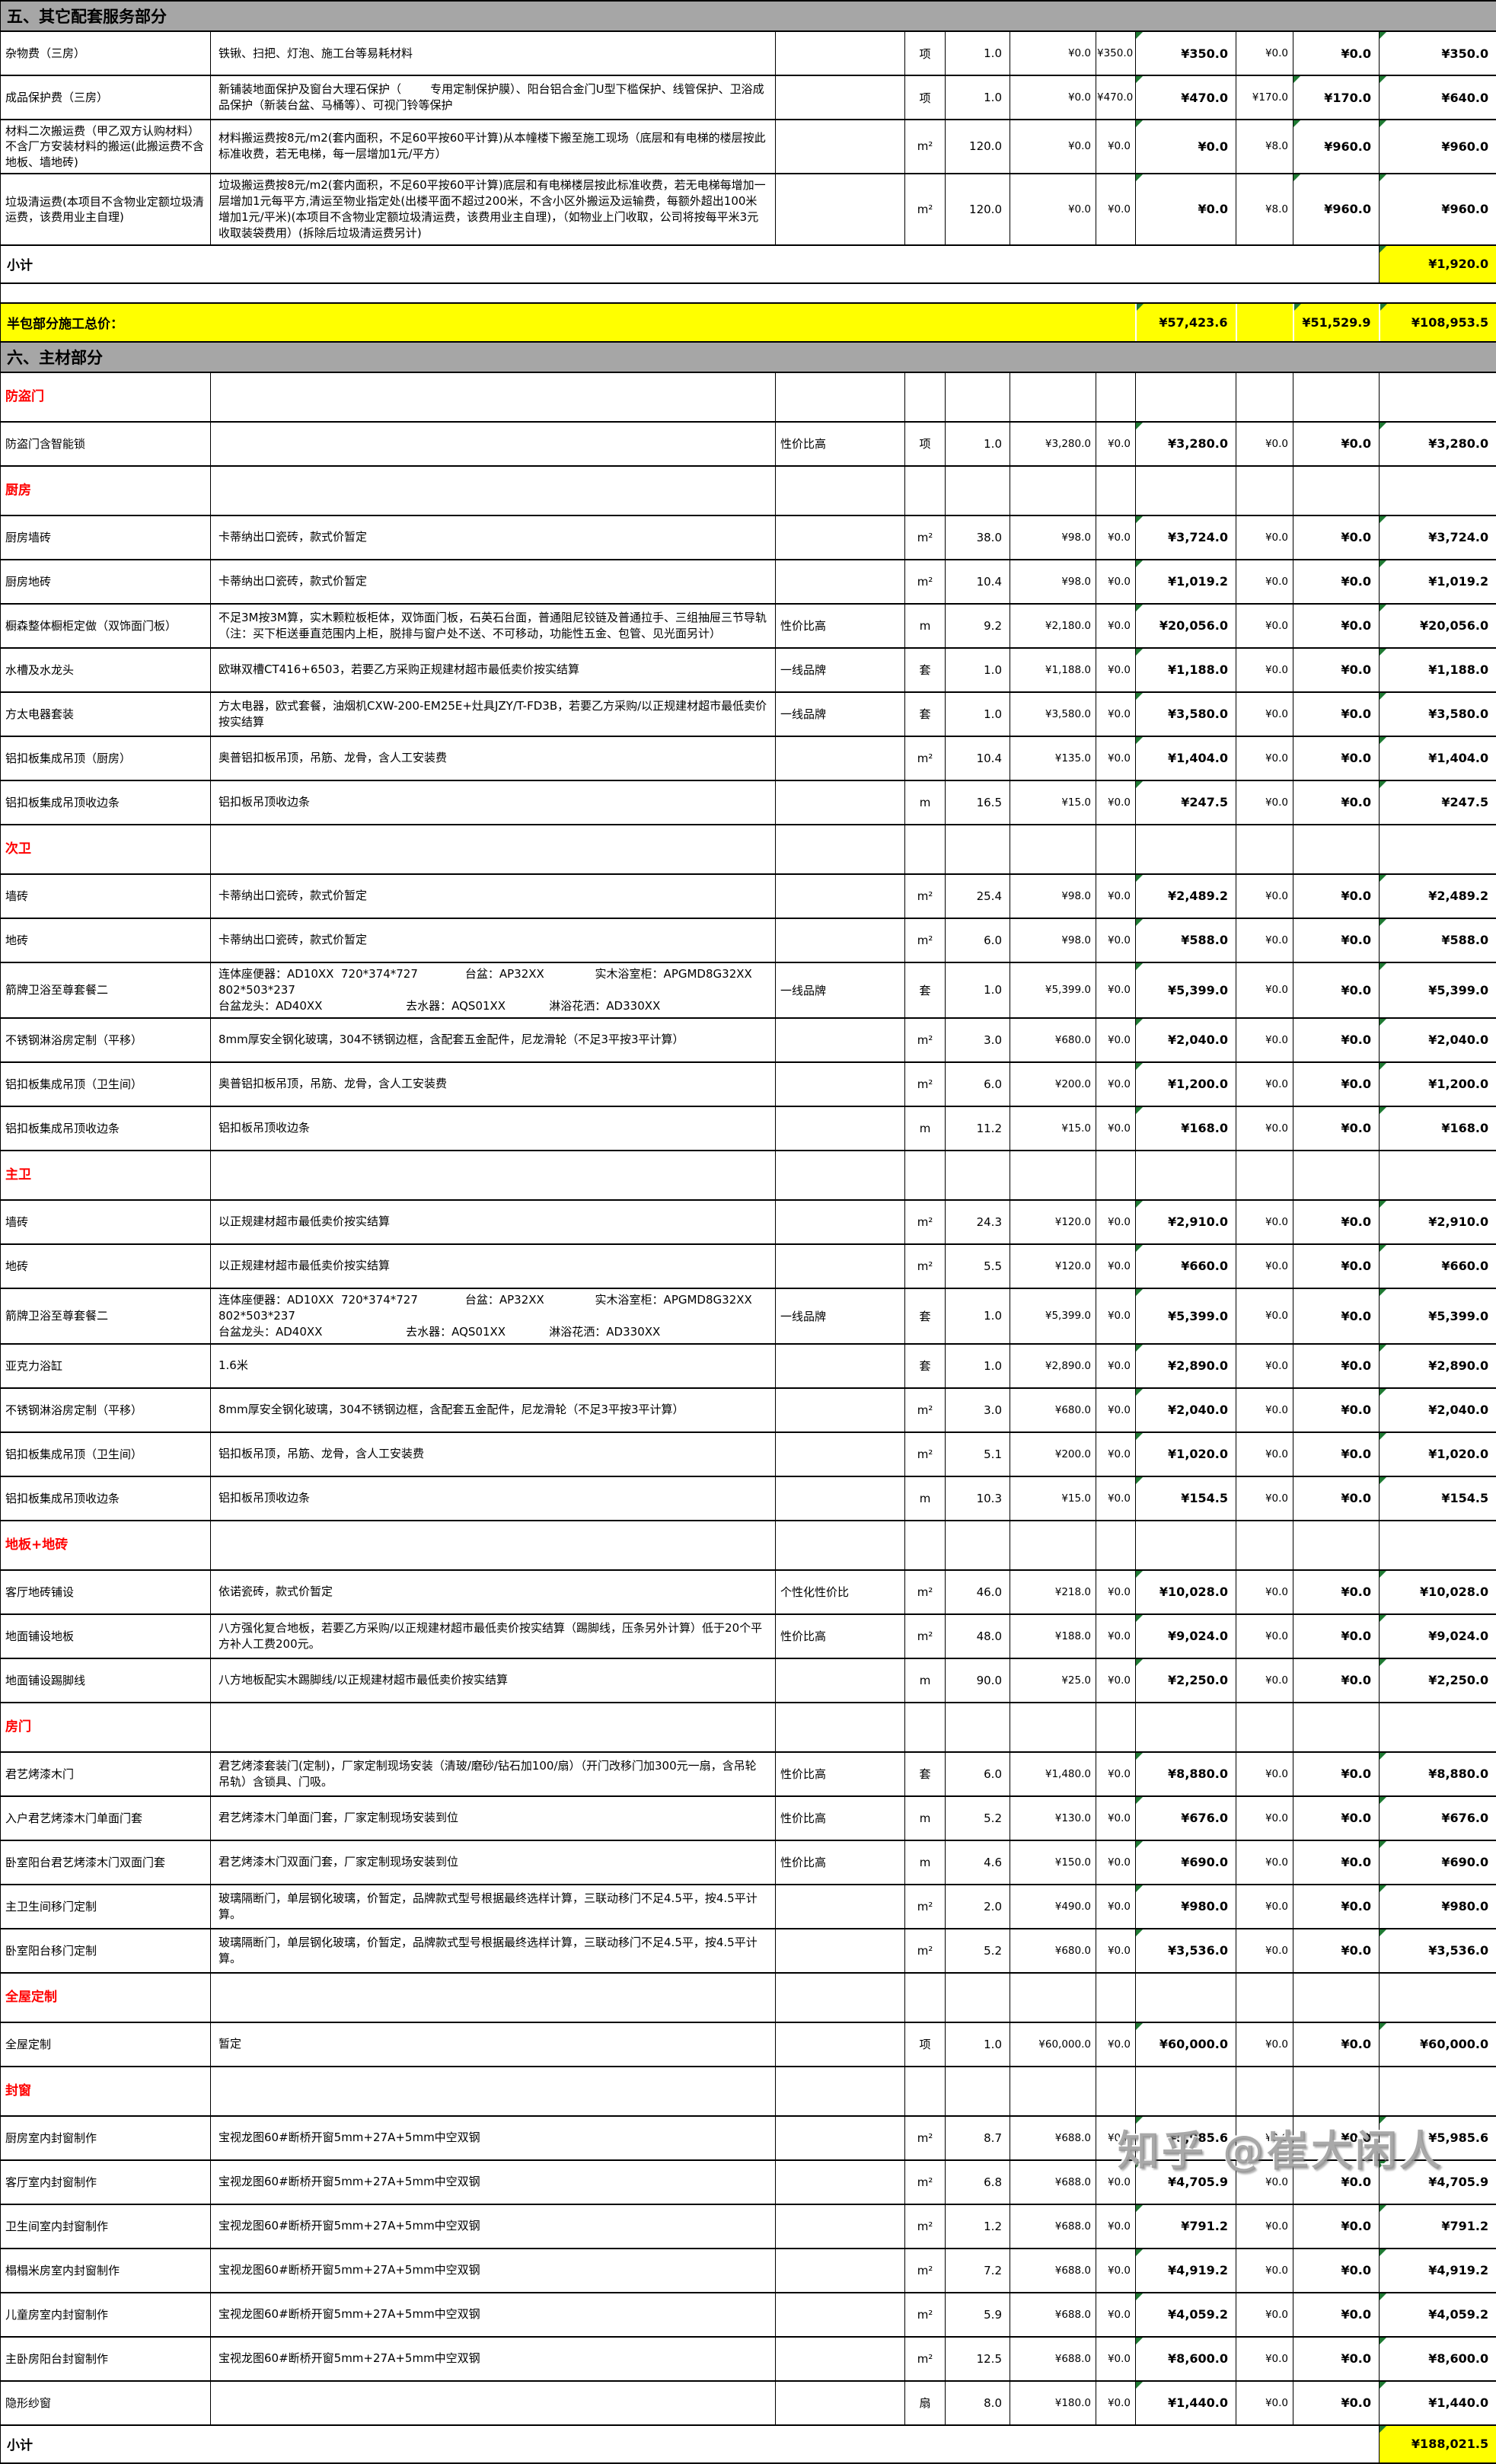 This screenshot has width=1496, height=2464. What do you see at coordinates (978, 1366) in the screenshot?
I see `cell-quantity: 1.0` at bounding box center [978, 1366].